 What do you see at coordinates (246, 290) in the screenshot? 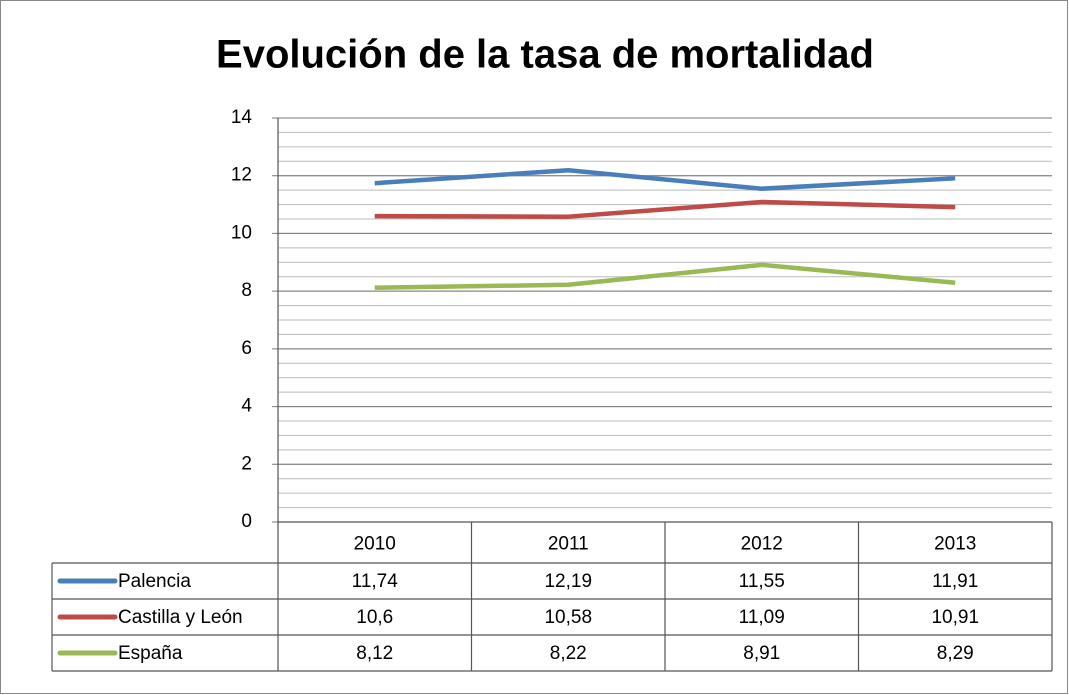
I see `y-tick-label: 8` at bounding box center [246, 290].